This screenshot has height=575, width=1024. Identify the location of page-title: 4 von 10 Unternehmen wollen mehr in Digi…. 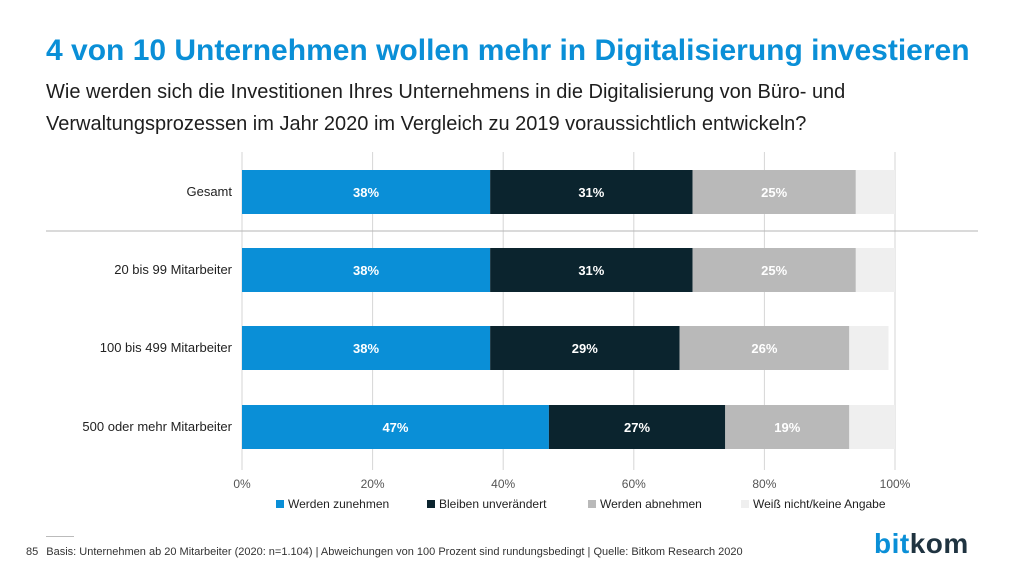
(508, 50).